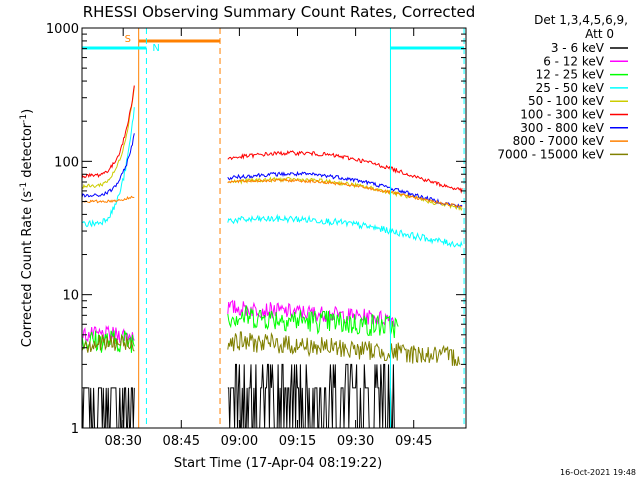 The height and width of the screenshot is (480, 640). Describe the element at coordinates (570, 75) in the screenshot. I see `legend-label: 12 - 25 keV` at that location.